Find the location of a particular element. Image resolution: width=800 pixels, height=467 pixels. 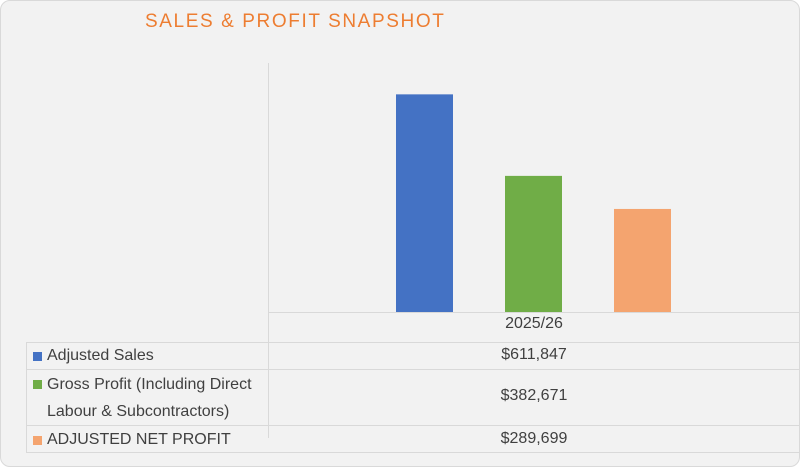

bar-net-profit is located at coordinates (642, 260).